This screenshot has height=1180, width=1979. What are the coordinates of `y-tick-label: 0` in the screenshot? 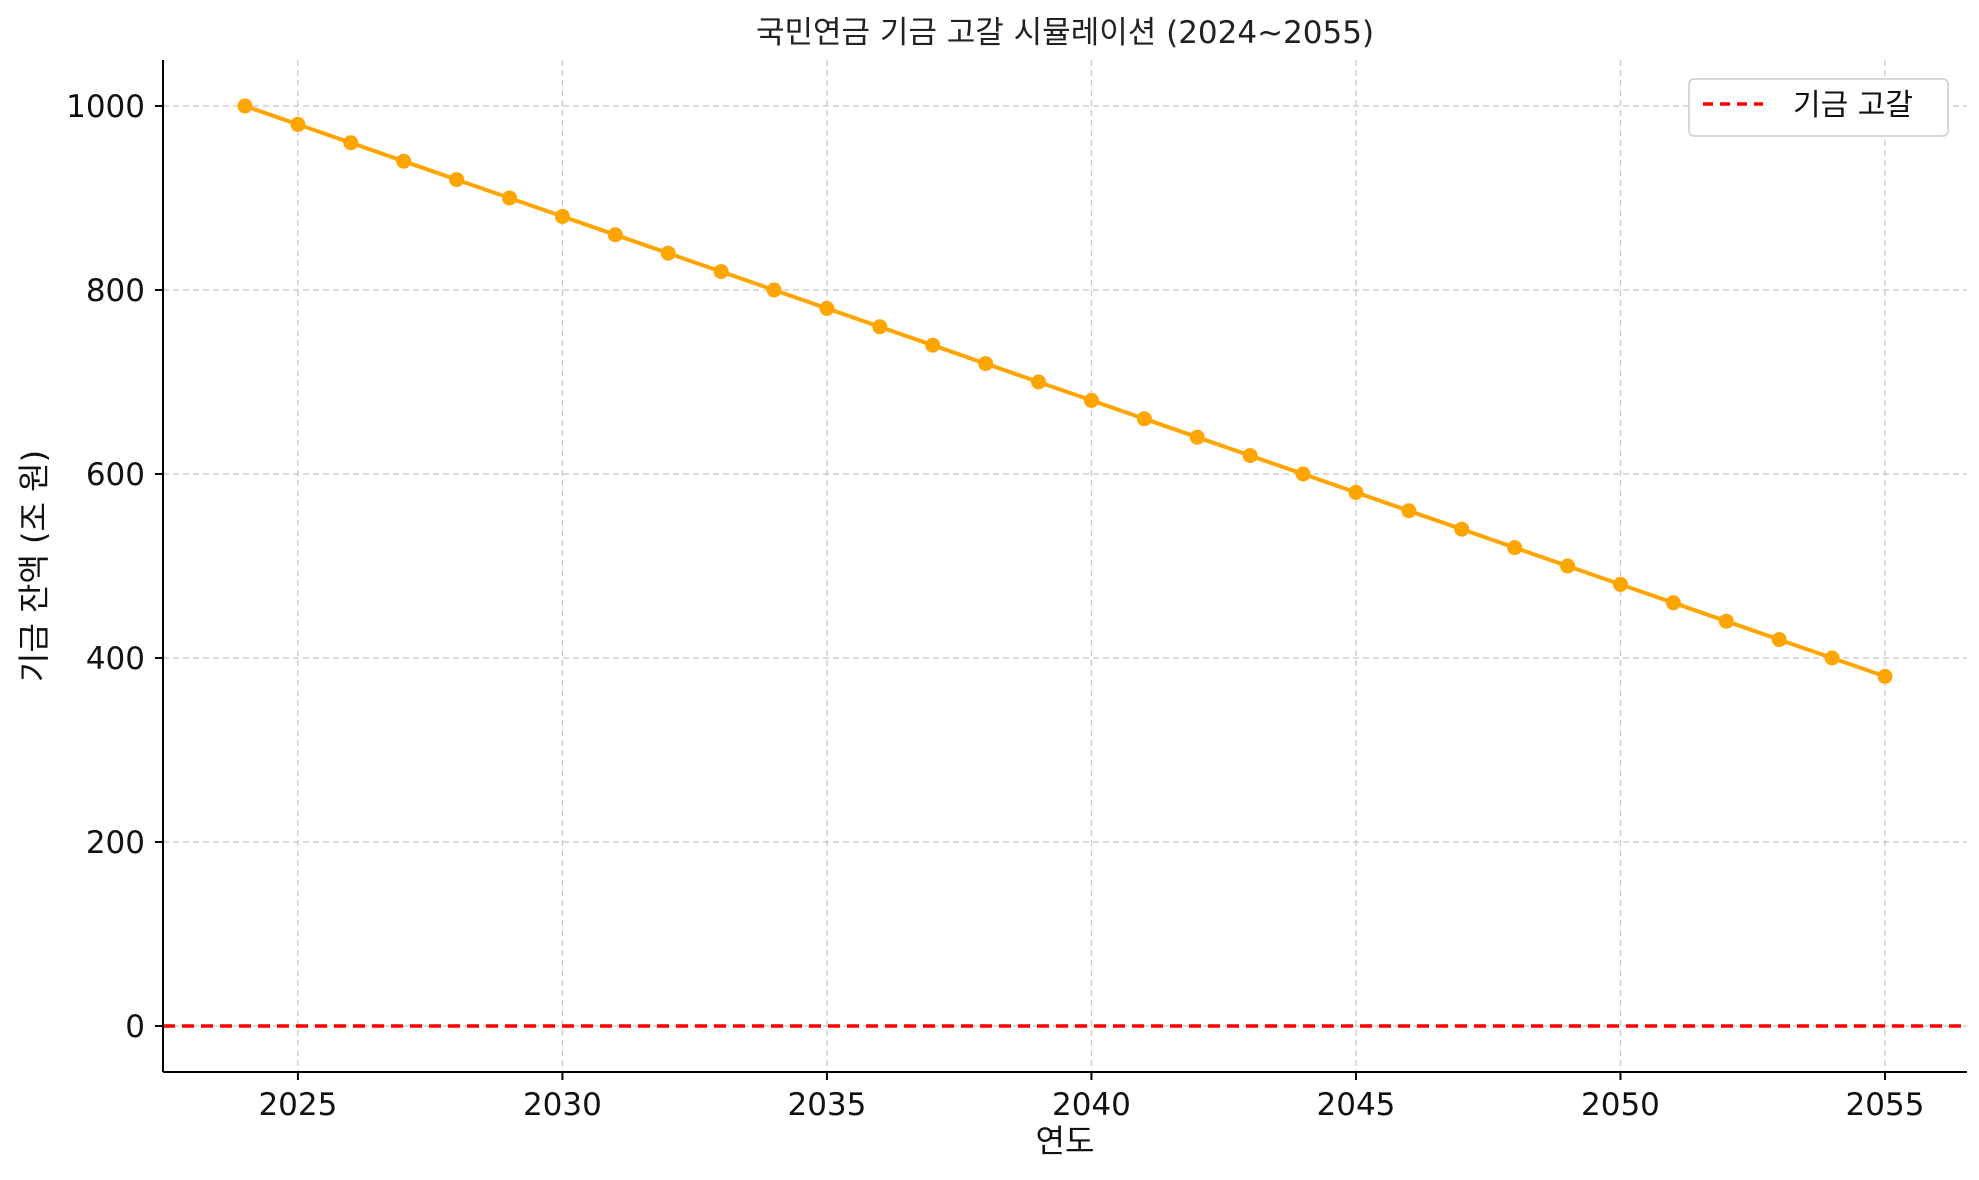 It's located at (135, 1027).